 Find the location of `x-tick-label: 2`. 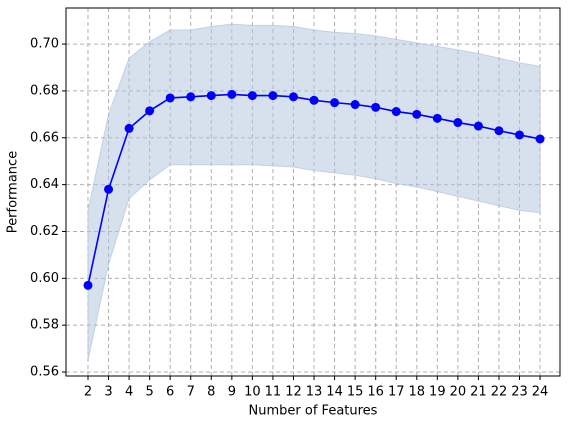

x-tick-label: 2 is located at coordinates (88, 392).